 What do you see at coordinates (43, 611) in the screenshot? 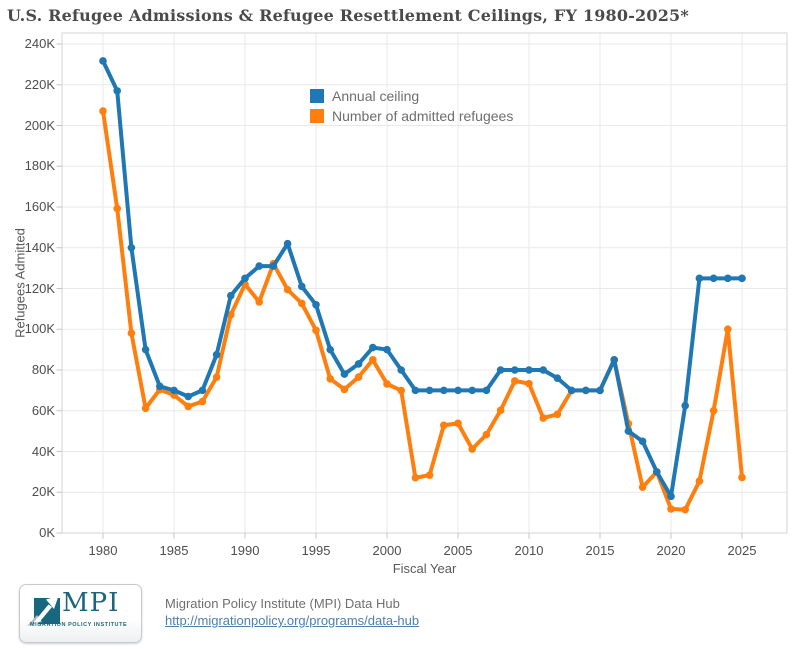
I see `mpi-arrow-icon` at bounding box center [43, 611].